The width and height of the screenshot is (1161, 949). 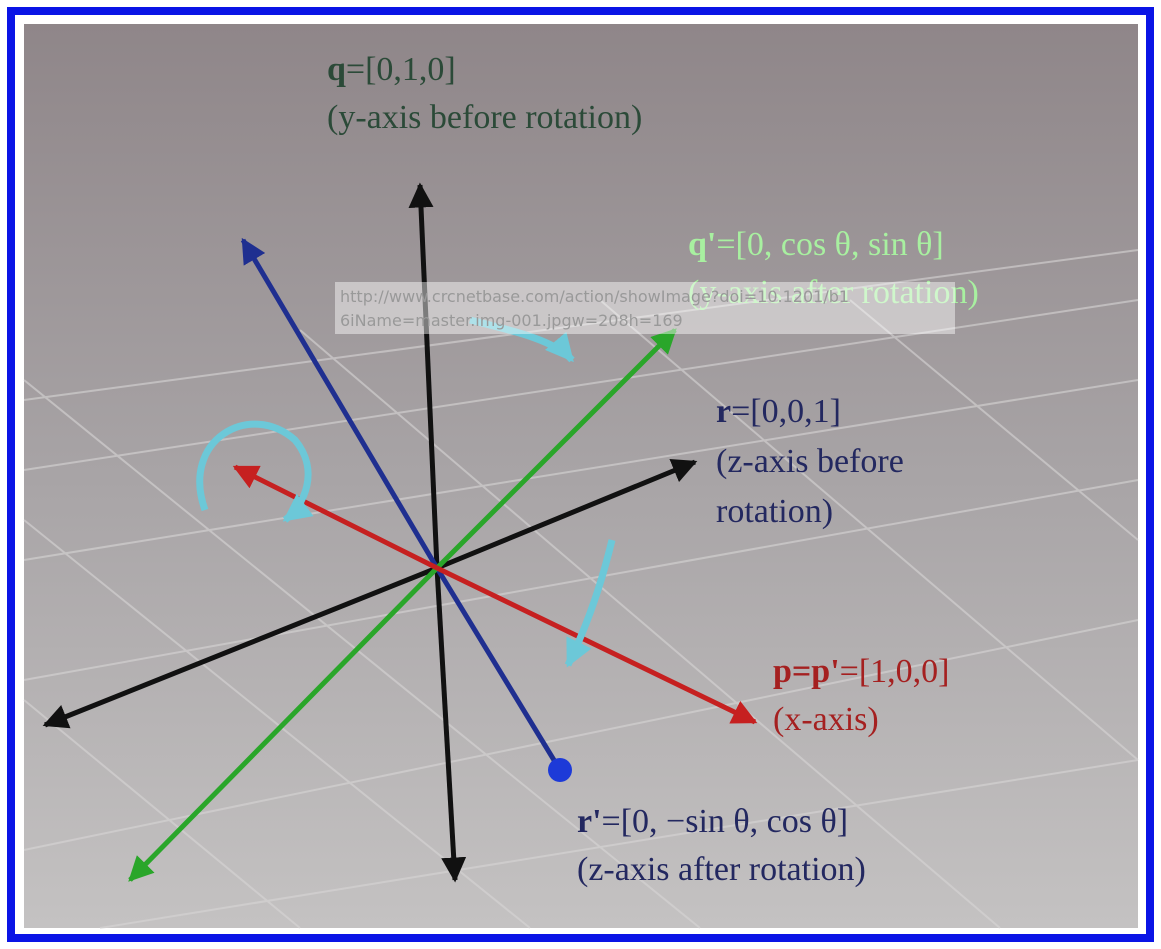 What do you see at coordinates (721, 869) in the screenshot?
I see `r-prime-note: (z-axis after rotation)` at bounding box center [721, 869].